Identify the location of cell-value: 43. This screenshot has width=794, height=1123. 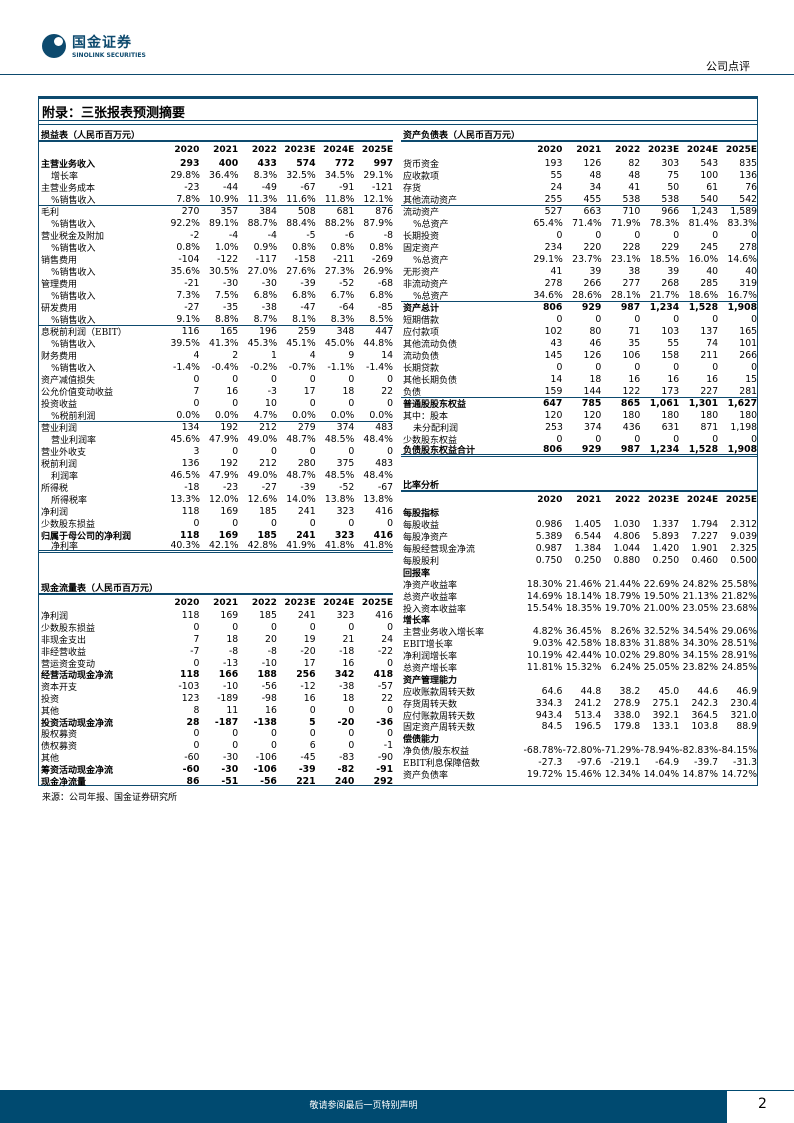
(556, 343).